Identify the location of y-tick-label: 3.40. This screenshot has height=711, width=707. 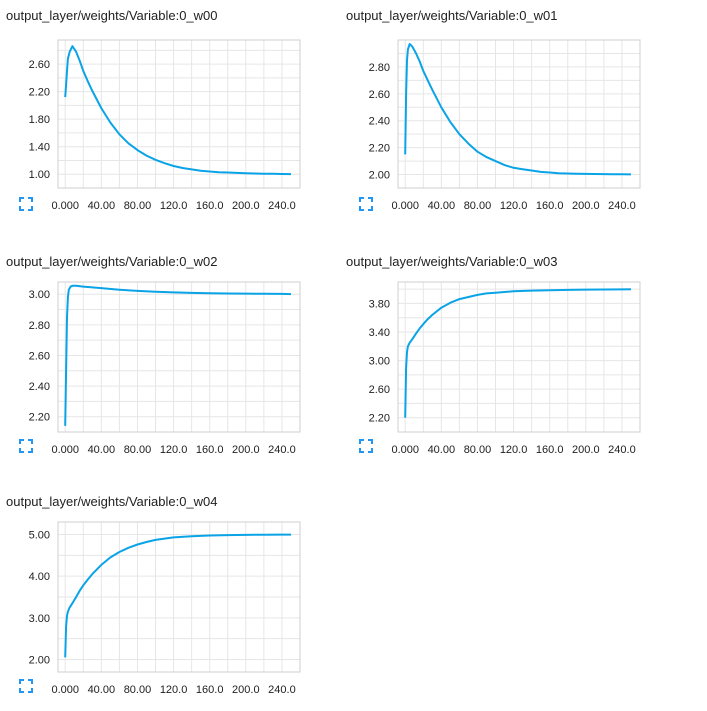
(379, 333).